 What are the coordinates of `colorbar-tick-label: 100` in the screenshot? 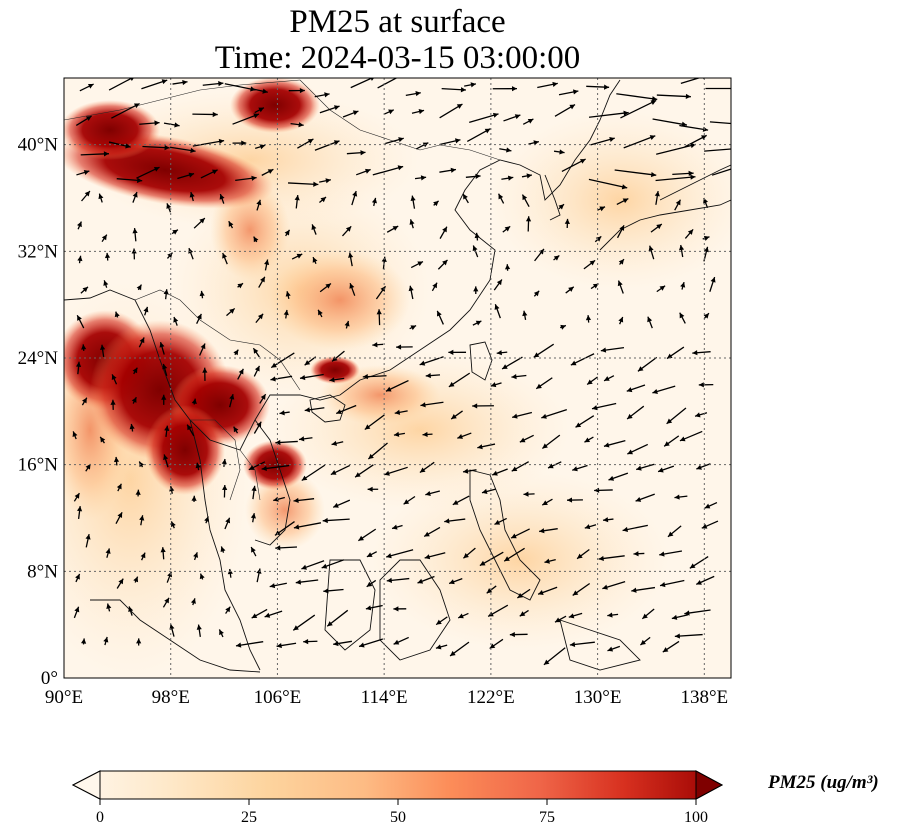 It's located at (696, 817).